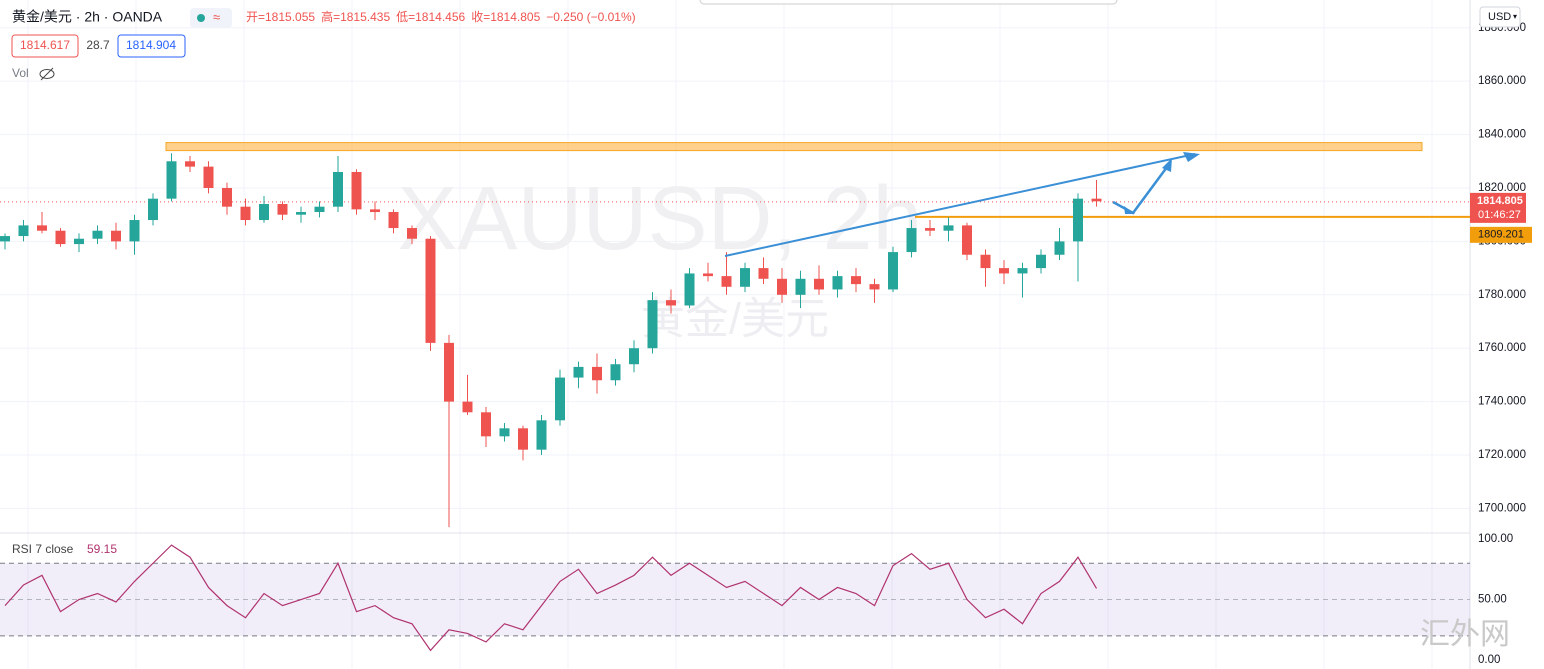  What do you see at coordinates (20, 73) in the screenshot?
I see `volume-label: Vol` at bounding box center [20, 73].